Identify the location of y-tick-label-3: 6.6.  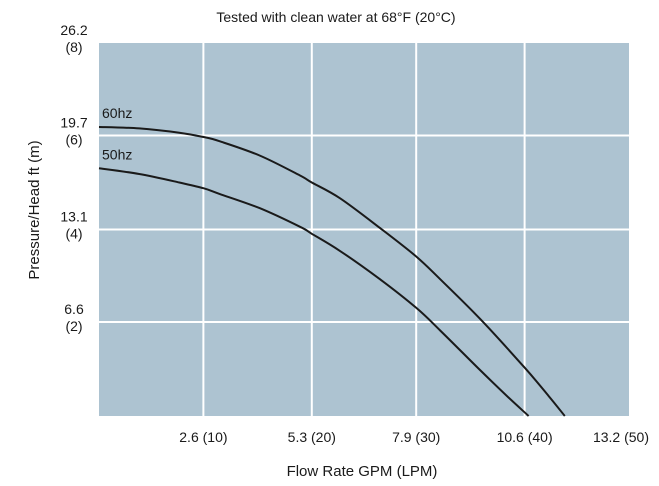
(74, 309).